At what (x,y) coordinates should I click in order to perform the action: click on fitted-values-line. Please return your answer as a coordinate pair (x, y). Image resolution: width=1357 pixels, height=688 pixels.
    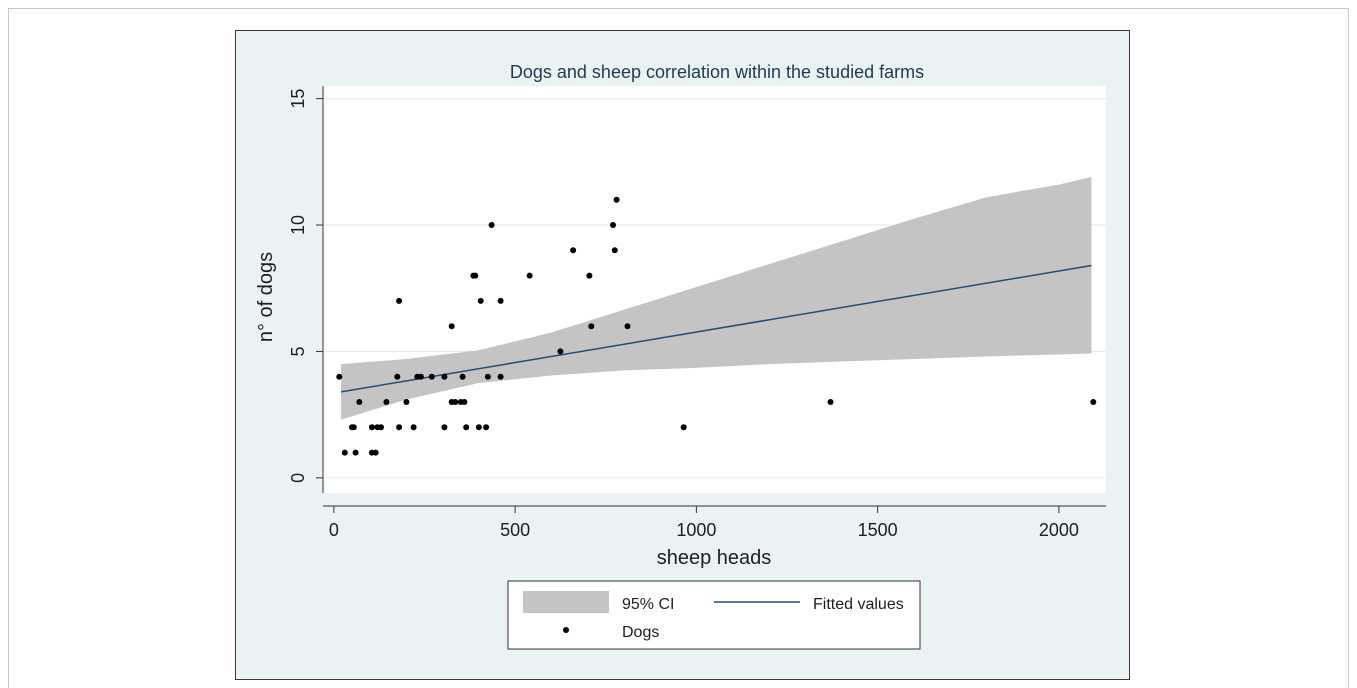
    Looking at the image, I should click on (716, 328).